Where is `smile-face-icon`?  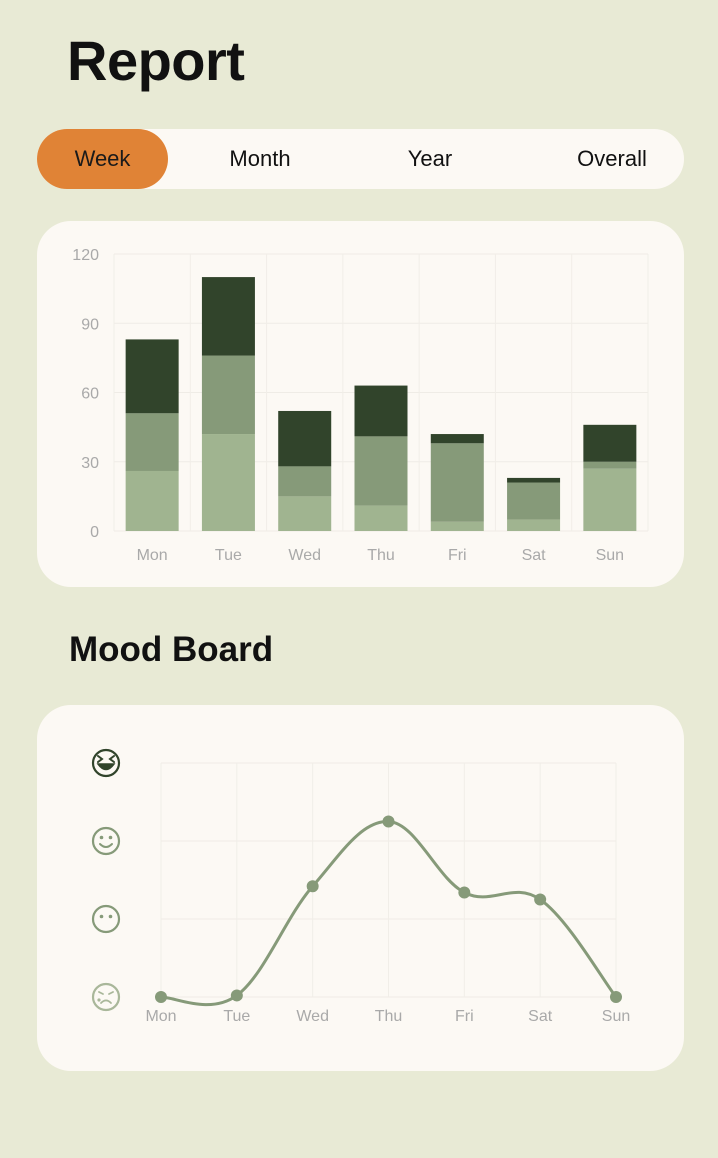
smile-face-icon is located at coordinates (106, 841).